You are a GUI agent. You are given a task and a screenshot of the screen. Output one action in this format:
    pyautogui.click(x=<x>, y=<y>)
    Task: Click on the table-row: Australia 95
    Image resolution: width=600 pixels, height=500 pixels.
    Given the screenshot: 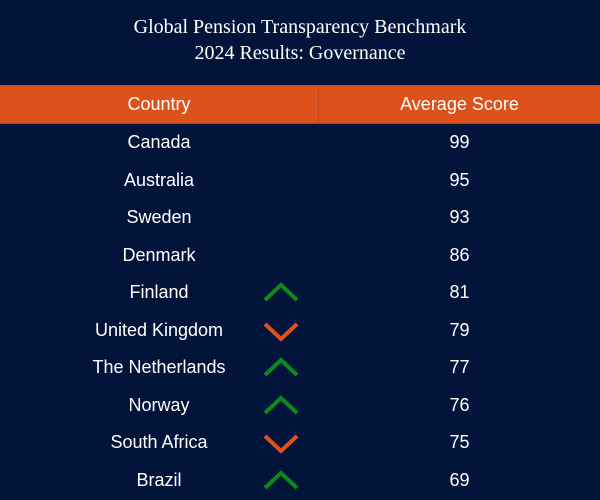 What is the action you would take?
    pyautogui.click(x=300, y=181)
    